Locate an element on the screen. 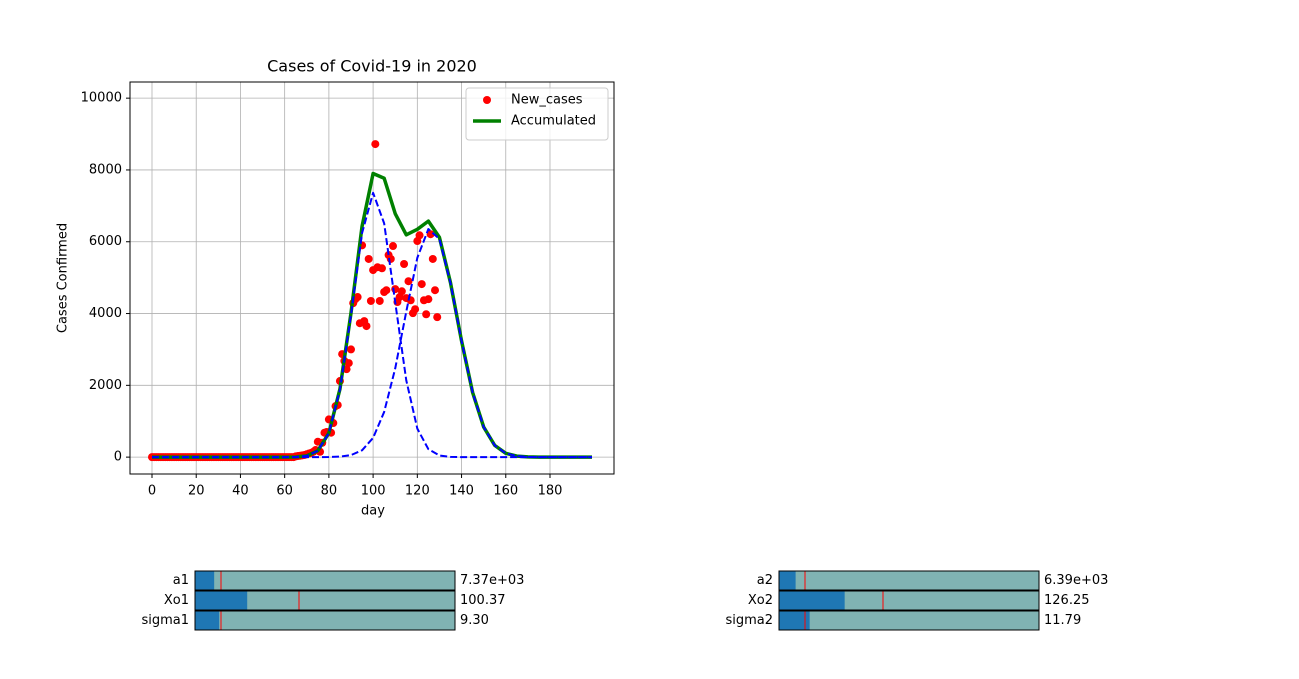 The height and width of the screenshot is (679, 1299). legend-label: Accumulated is located at coordinates (553, 121).